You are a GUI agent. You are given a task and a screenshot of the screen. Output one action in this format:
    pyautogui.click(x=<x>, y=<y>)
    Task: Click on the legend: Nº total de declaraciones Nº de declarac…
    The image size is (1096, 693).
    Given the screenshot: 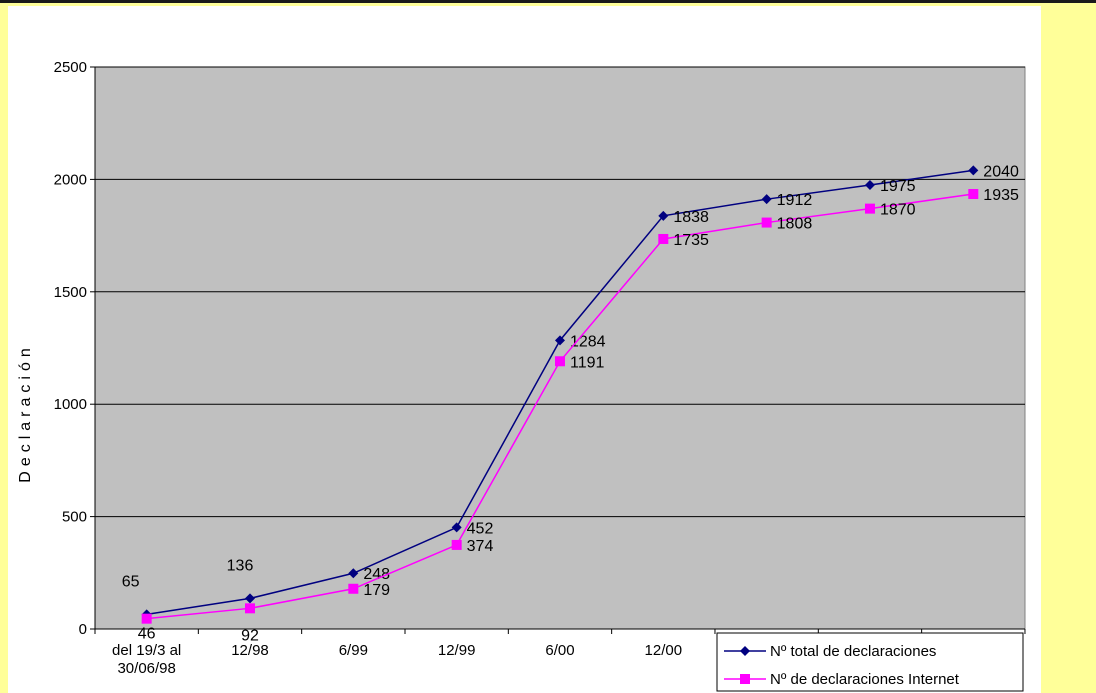 What is the action you would take?
    pyautogui.click(x=870, y=662)
    